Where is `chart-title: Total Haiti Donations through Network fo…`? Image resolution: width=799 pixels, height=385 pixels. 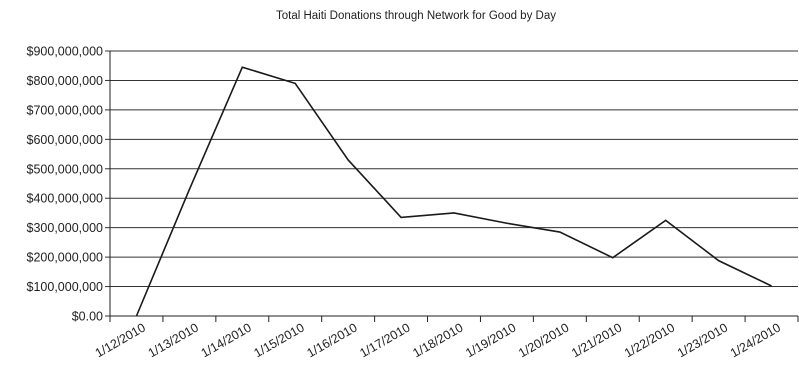 chart-title: Total Haiti Donations through Network fo… is located at coordinates (416, 16).